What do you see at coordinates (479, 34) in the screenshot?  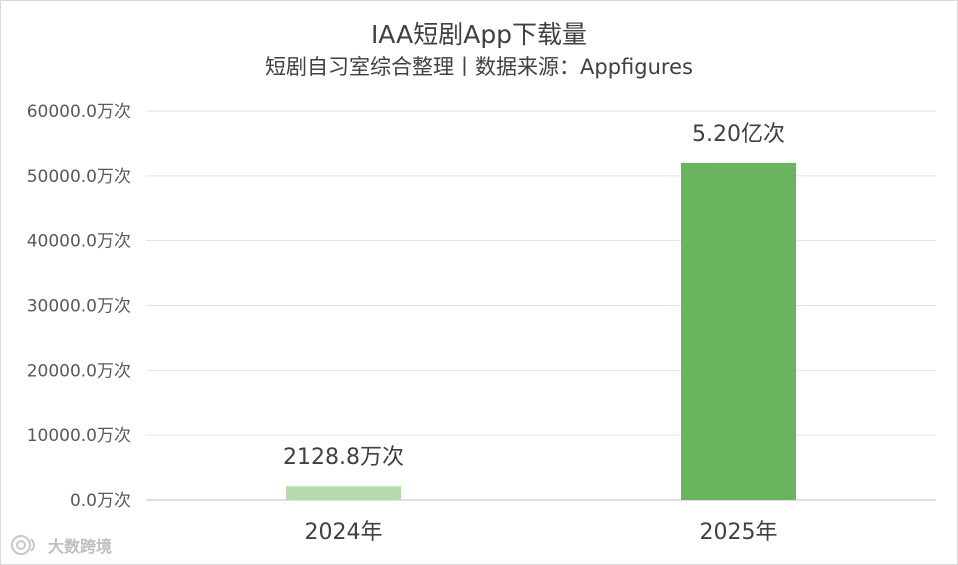 I see `chart-title: IAA短剧App下载量` at bounding box center [479, 34].